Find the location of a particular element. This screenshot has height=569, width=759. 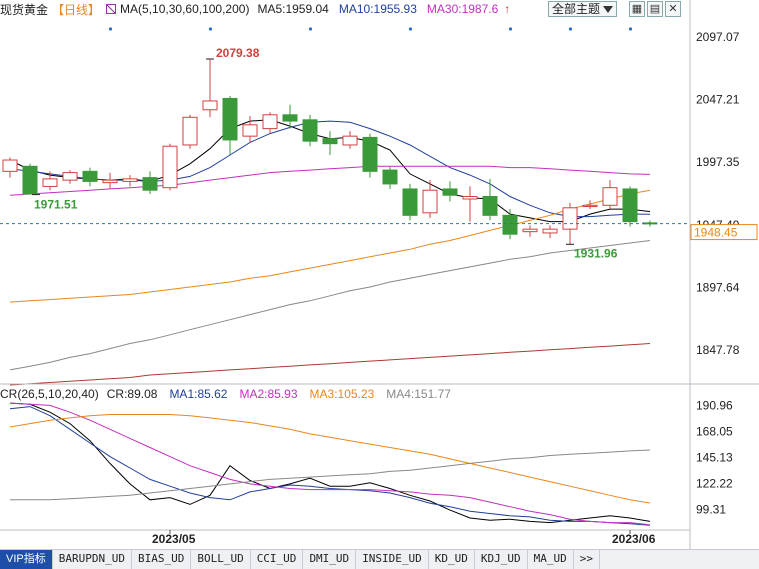

tab-barupdn: BARUPDN_UD is located at coordinates (92, 559).